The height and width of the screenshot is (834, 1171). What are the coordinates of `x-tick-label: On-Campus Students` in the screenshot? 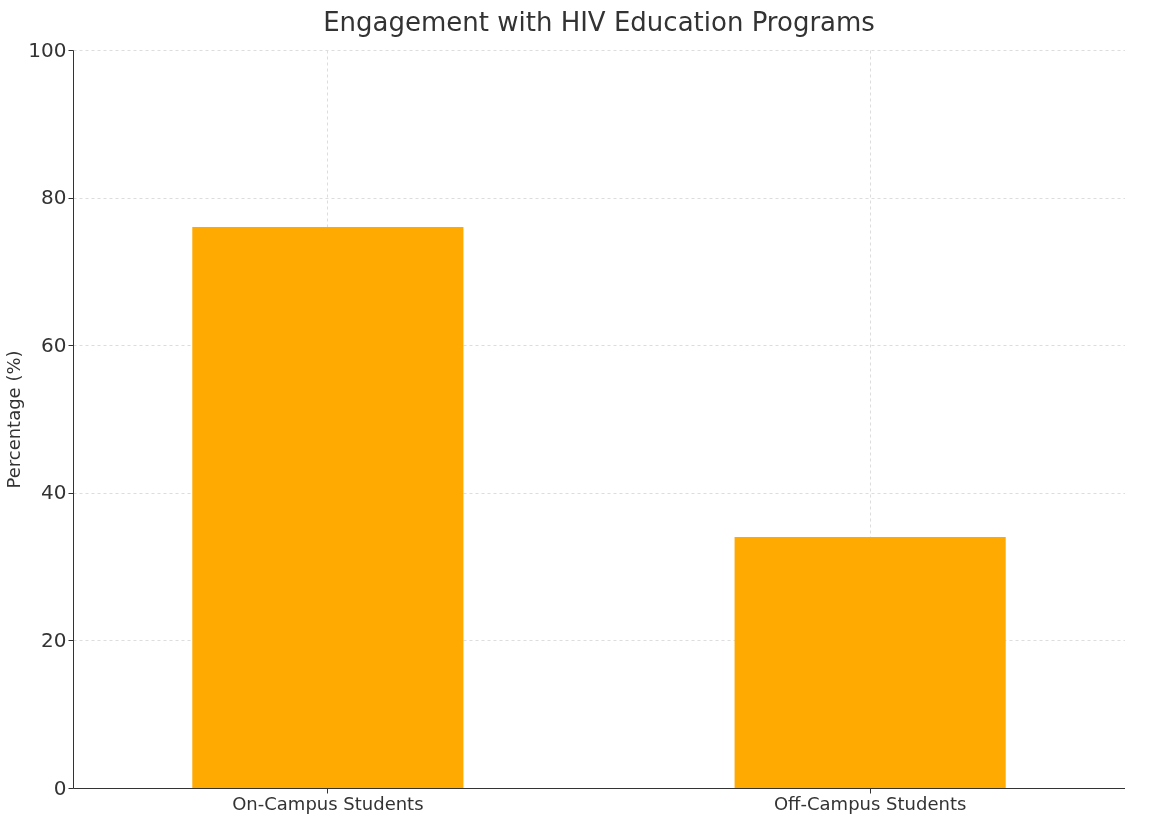 It's located at (328, 803).